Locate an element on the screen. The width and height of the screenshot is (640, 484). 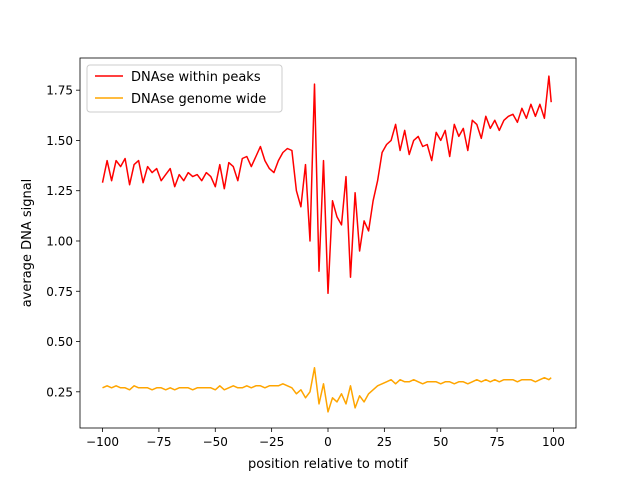
x-axis: −100 −75 −50 −25 0 25 50 75 100 is located at coordinates (325, 438).